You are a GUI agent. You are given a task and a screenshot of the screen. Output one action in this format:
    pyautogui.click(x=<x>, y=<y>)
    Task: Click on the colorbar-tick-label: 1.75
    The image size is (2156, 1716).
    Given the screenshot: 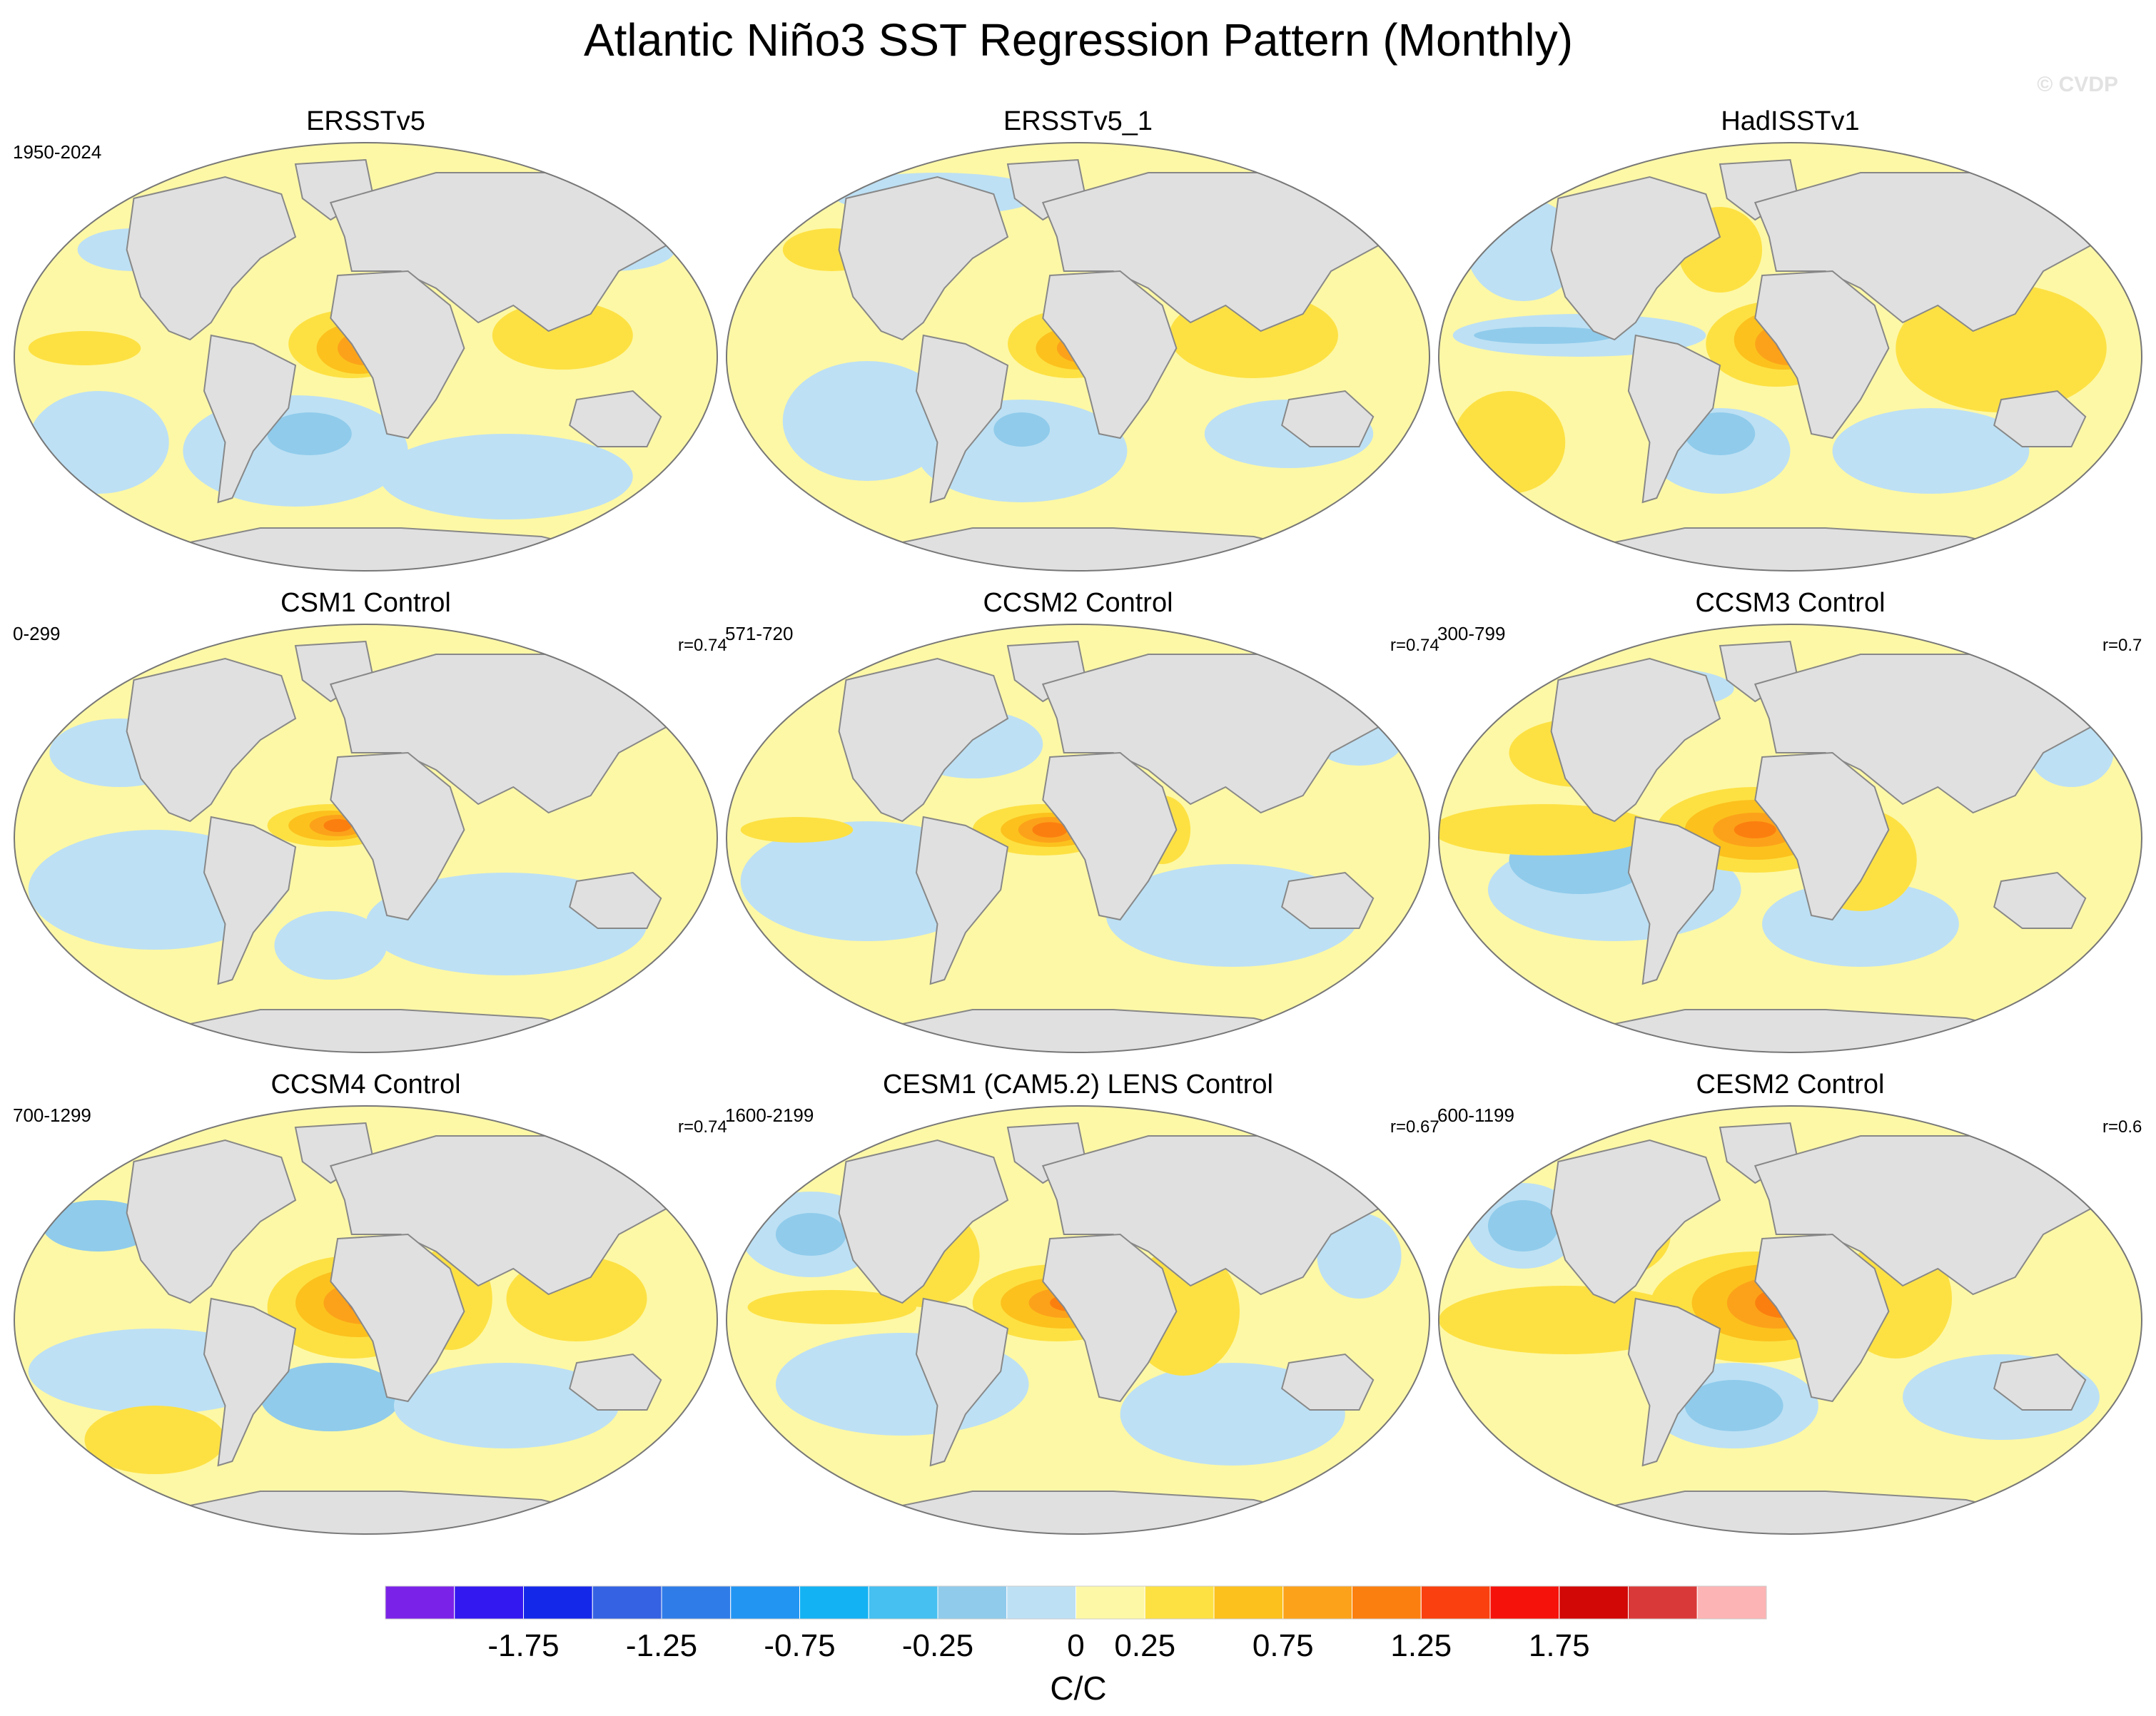 What is the action you would take?
    pyautogui.click(x=1559, y=1646)
    